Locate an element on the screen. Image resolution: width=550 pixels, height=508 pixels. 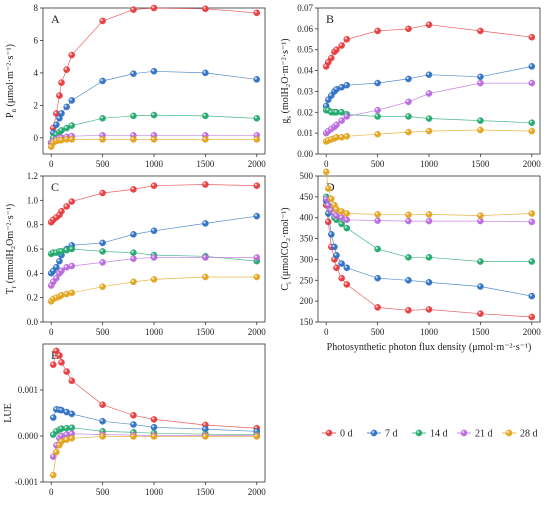
legend-item: 28 d is located at coordinates (520, 434).